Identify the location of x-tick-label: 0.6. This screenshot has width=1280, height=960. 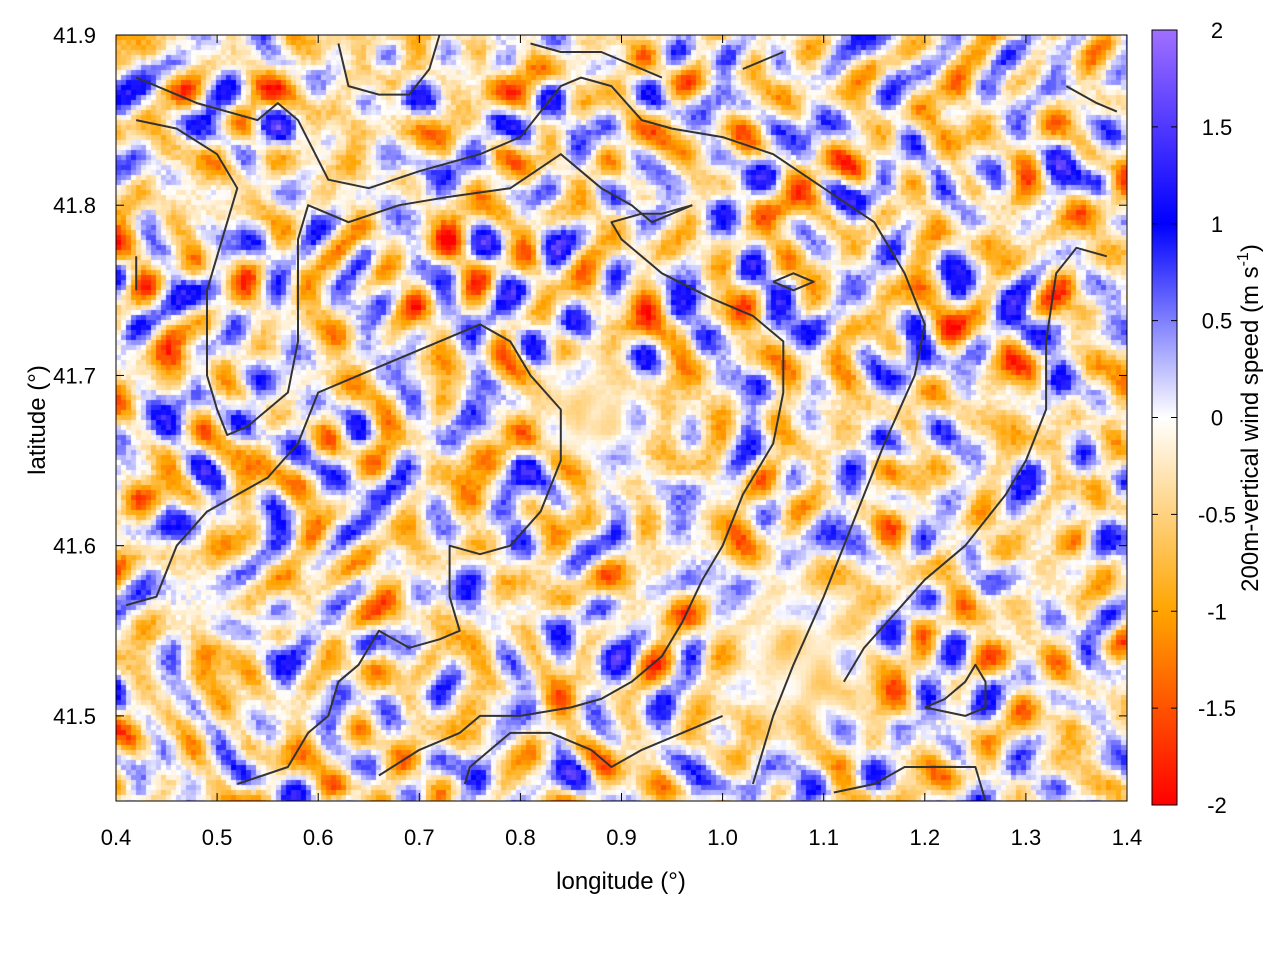
(318, 837).